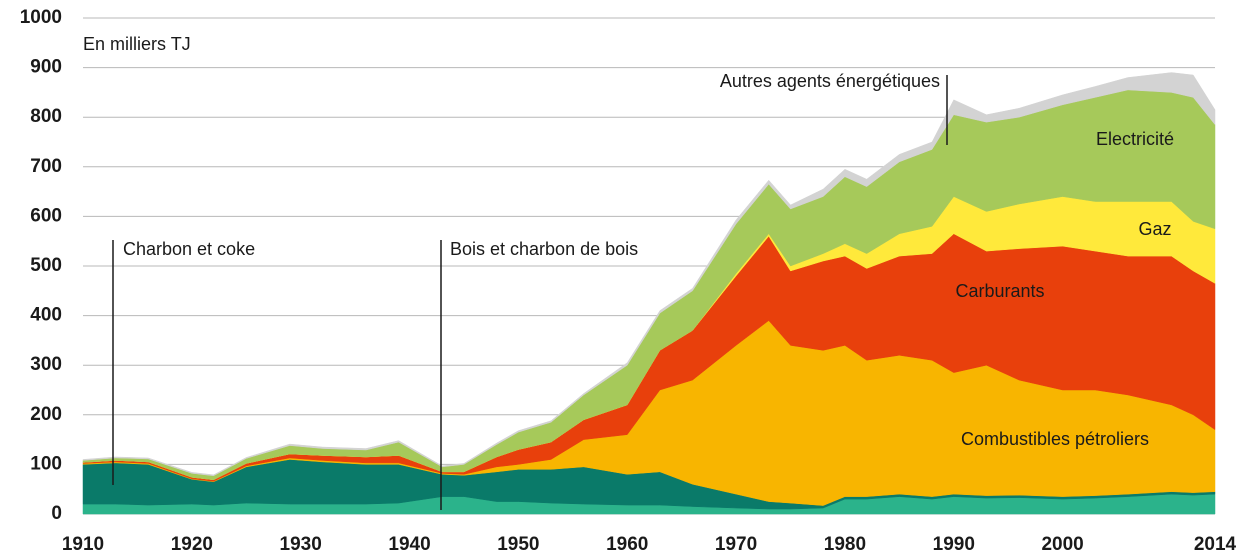  What do you see at coordinates (627, 544) in the screenshot?
I see `x-tick-label: 1960` at bounding box center [627, 544].